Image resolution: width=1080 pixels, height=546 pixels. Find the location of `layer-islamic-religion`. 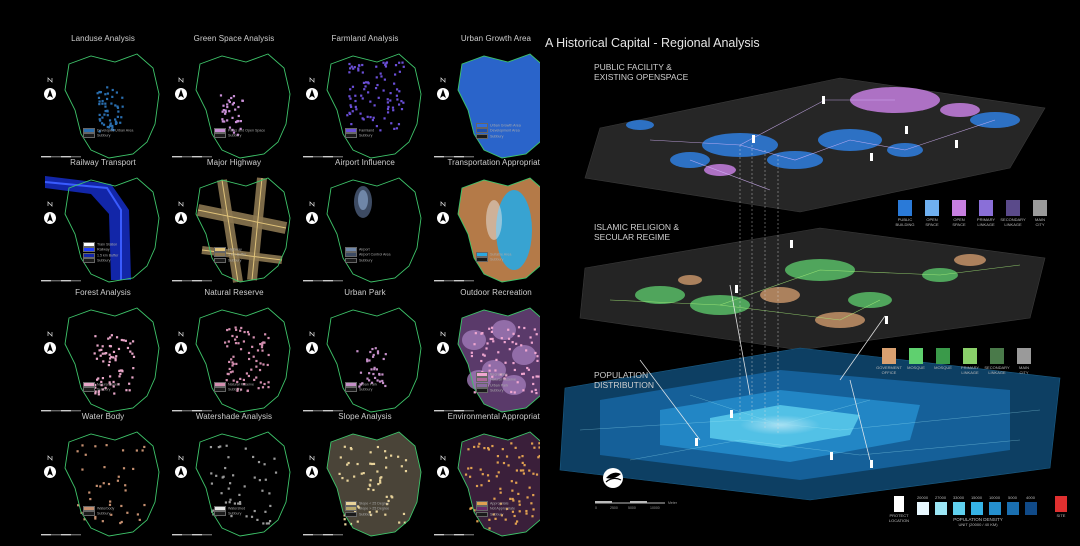

layer-islamic-religion is located at coordinates (812, 289).